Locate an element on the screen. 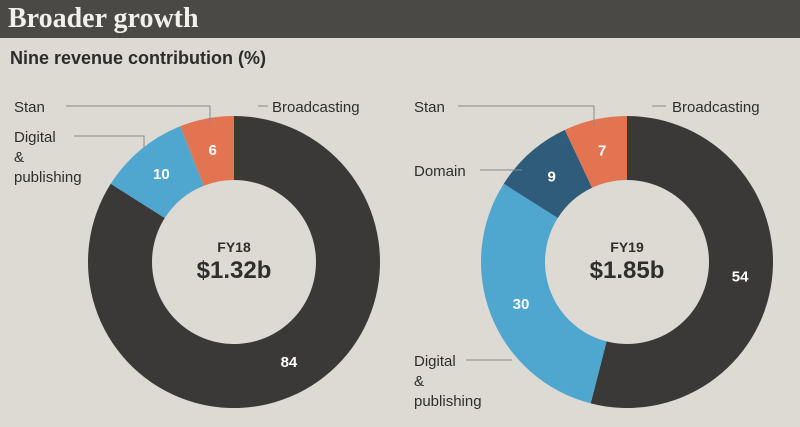  center-value-fy18: $1.32b is located at coordinates (234, 270).